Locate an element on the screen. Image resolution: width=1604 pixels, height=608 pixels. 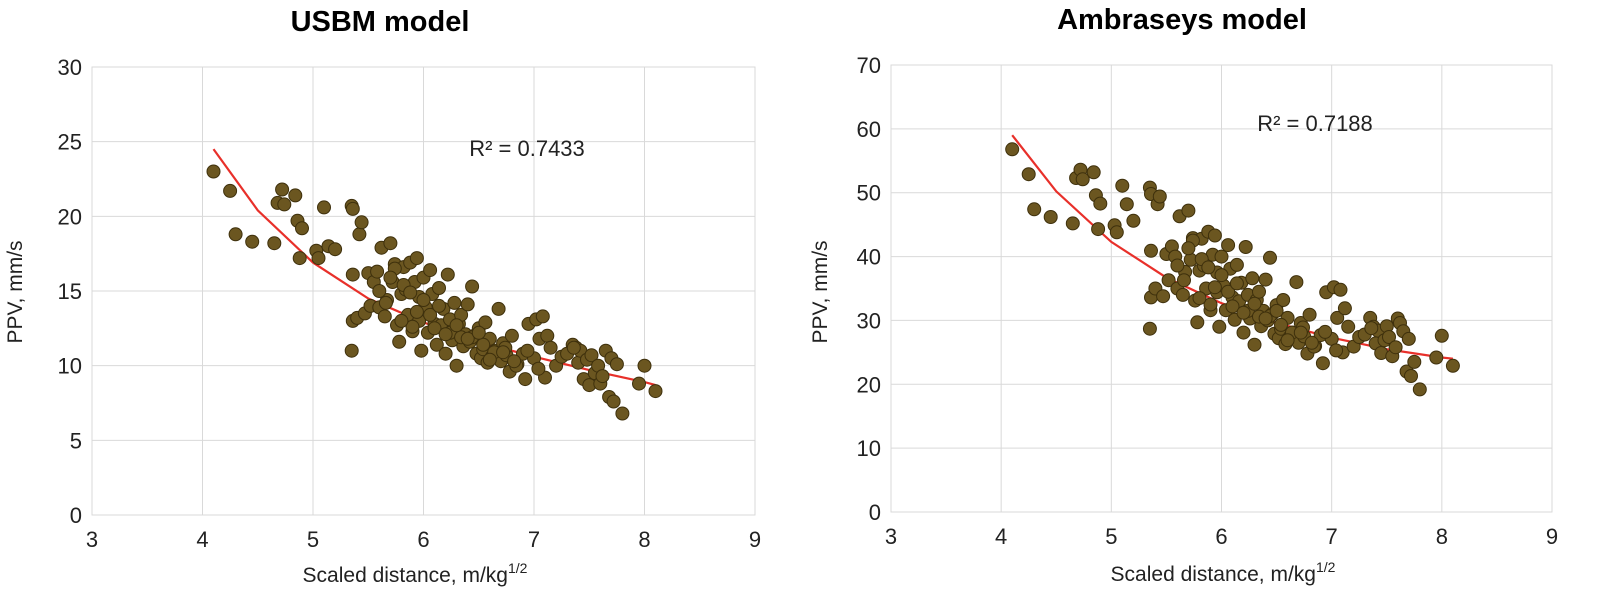
y-tick-label: 40 is located at coordinates (869, 257).